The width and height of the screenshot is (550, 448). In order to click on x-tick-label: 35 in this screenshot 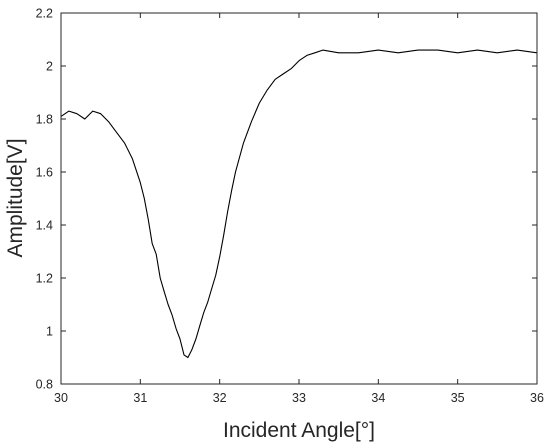, I will do `click(458, 398)`.